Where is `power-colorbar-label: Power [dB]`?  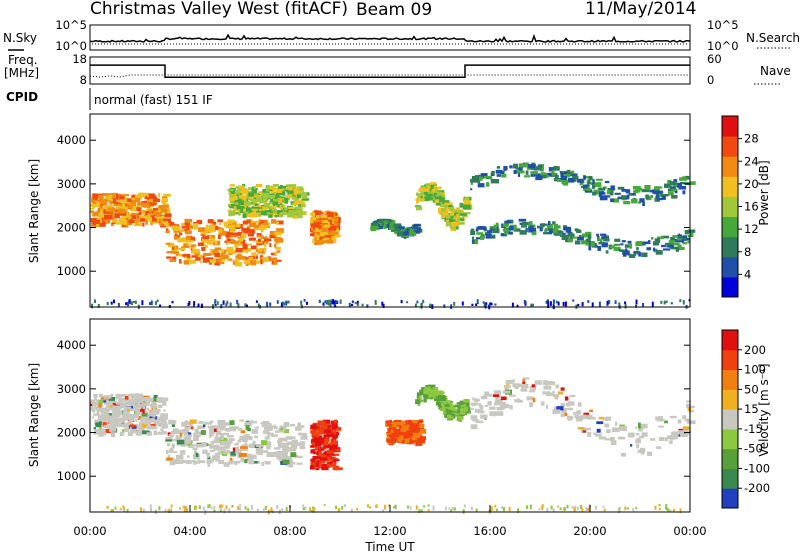 power-colorbar-label: Power [dB] is located at coordinates (764, 192).